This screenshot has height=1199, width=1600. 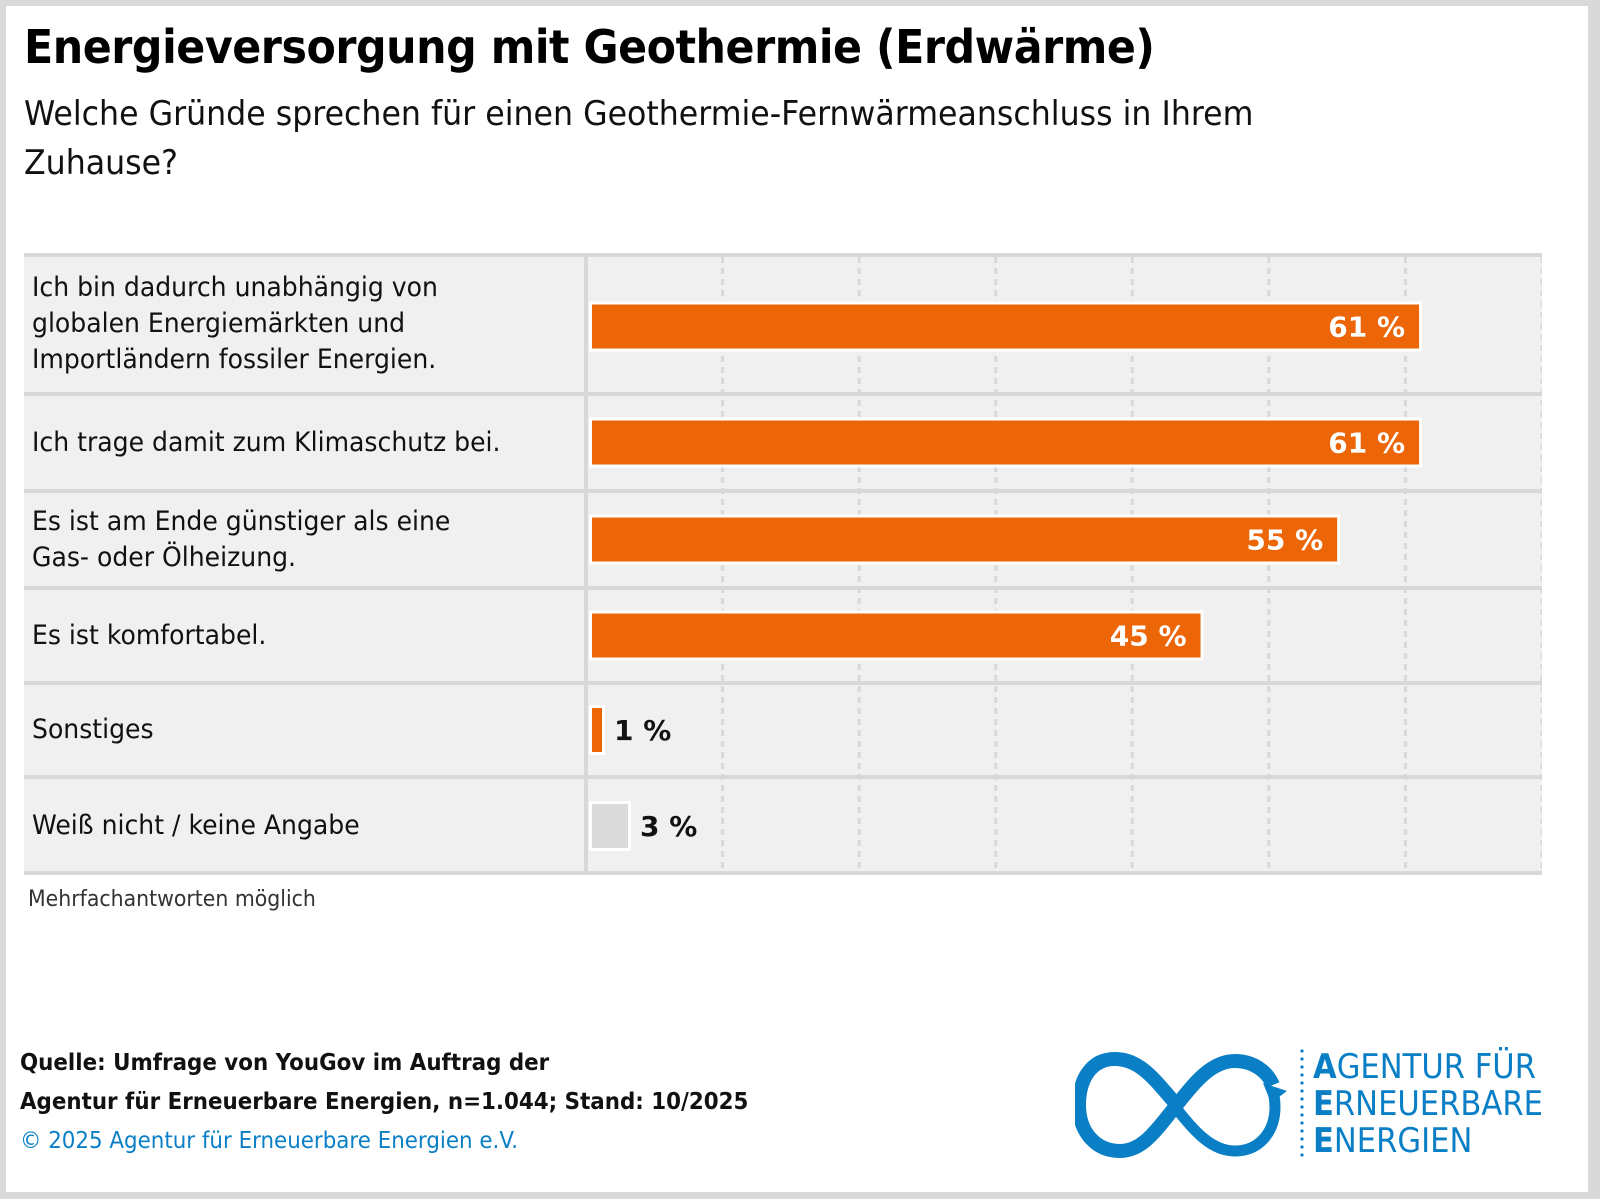 What do you see at coordinates (304, 730) in the screenshot?
I see `category-label-4: Sonstiges` at bounding box center [304, 730].